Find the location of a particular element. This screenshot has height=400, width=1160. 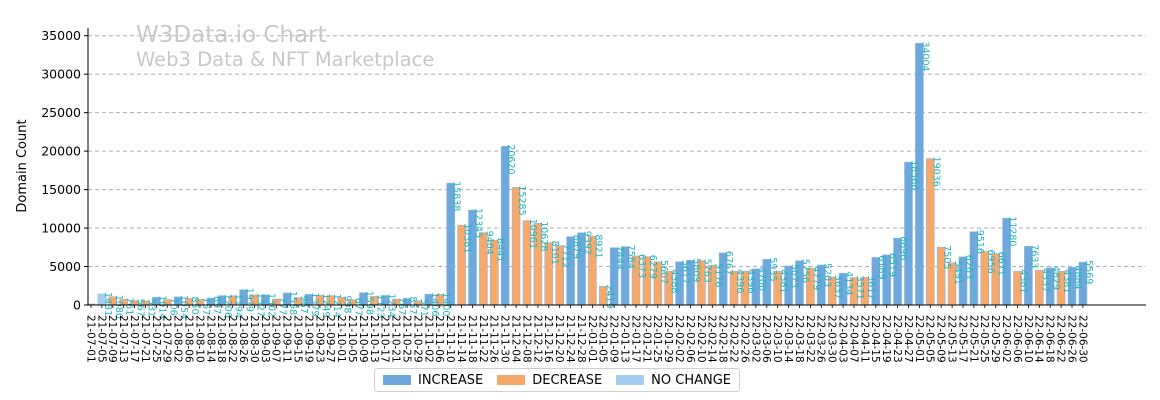

data-label-21-12-20: 7712 is located at coordinates (565, 256).